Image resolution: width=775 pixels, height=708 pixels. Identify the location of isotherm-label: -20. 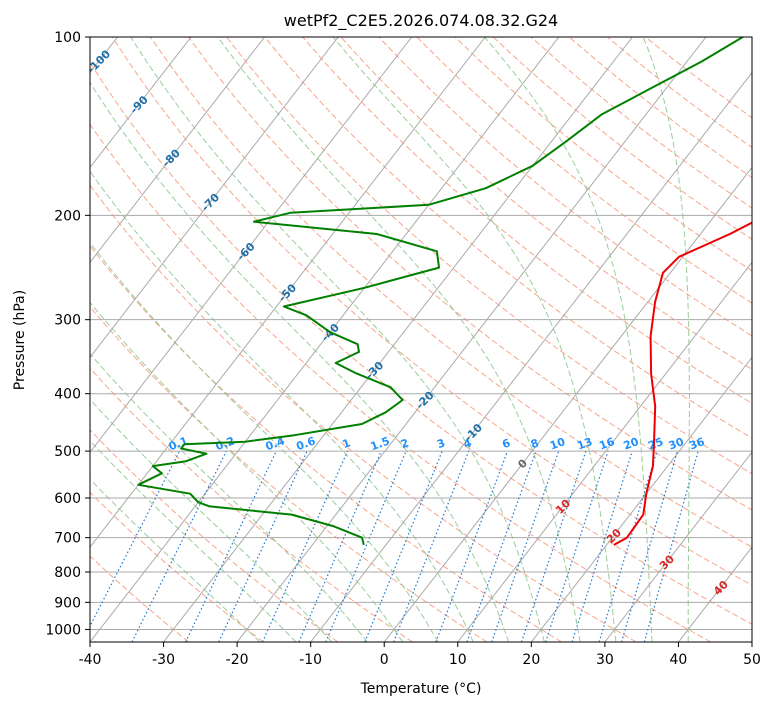
(424, 399).